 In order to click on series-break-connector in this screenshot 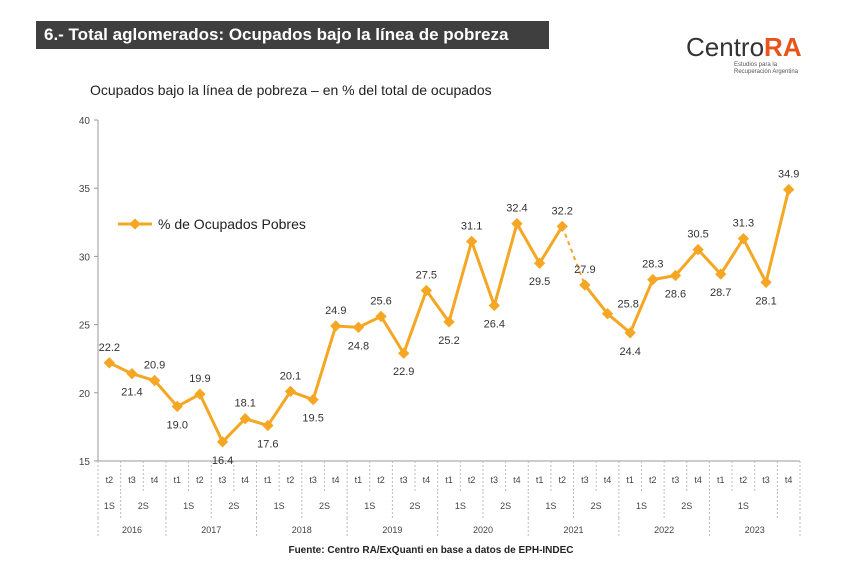, I will do `click(573, 256)`.